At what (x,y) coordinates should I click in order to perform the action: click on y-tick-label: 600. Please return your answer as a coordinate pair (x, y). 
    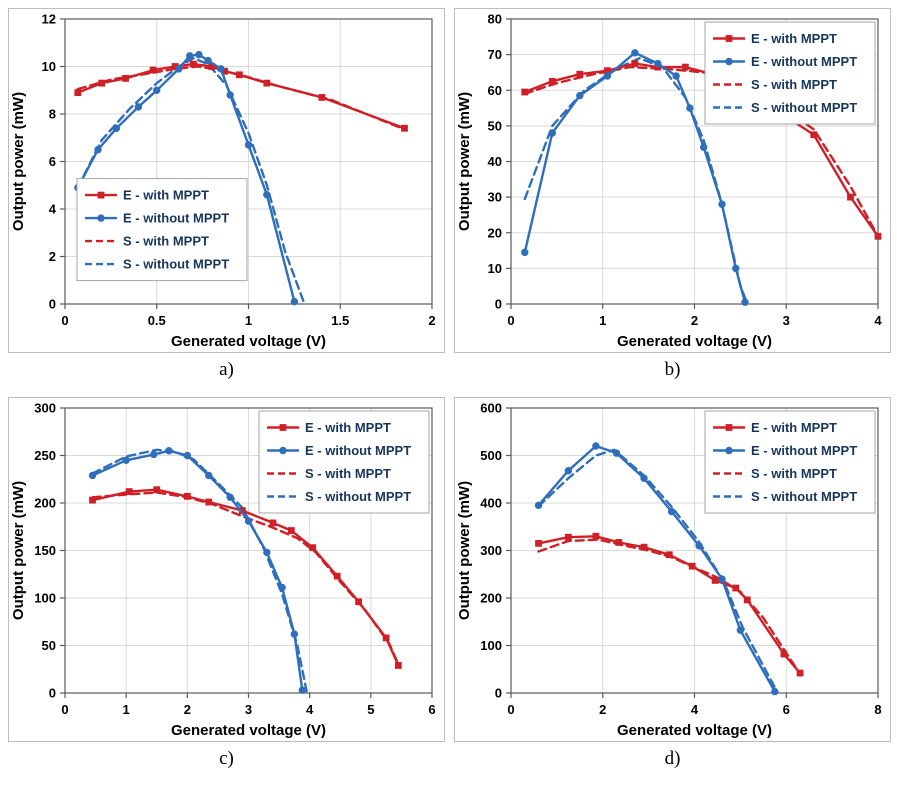
    Looking at the image, I should click on (491, 408).